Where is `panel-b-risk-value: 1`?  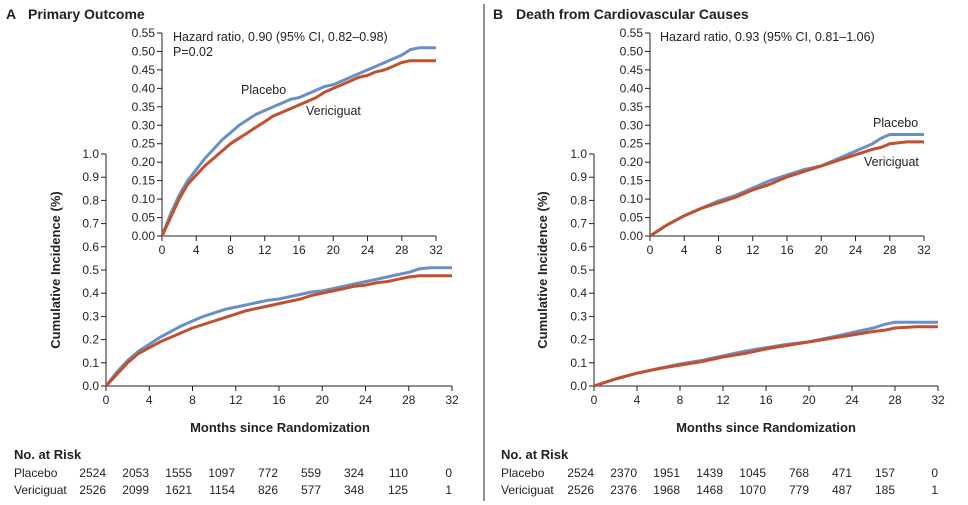 panel-b-risk-value: 1 is located at coordinates (934, 490).